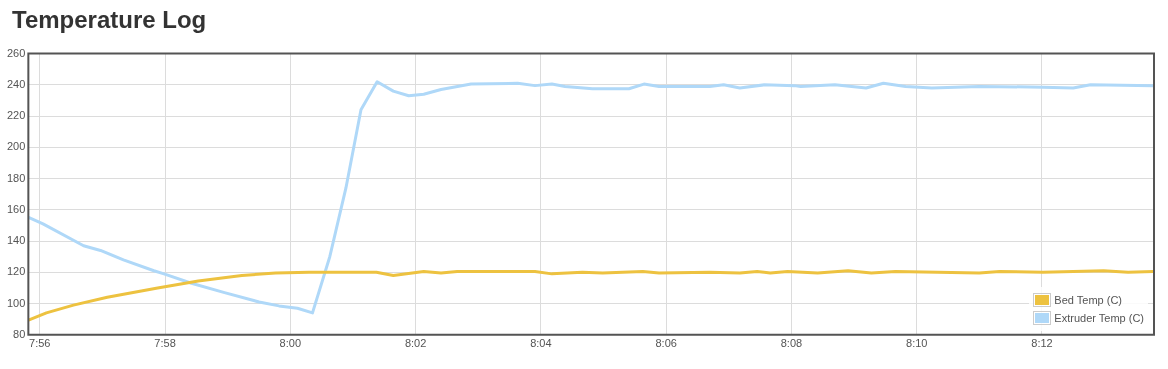 Image resolution: width=1168 pixels, height=369 pixels. I want to click on x-tick-label: 8:12, so click(1042, 343).